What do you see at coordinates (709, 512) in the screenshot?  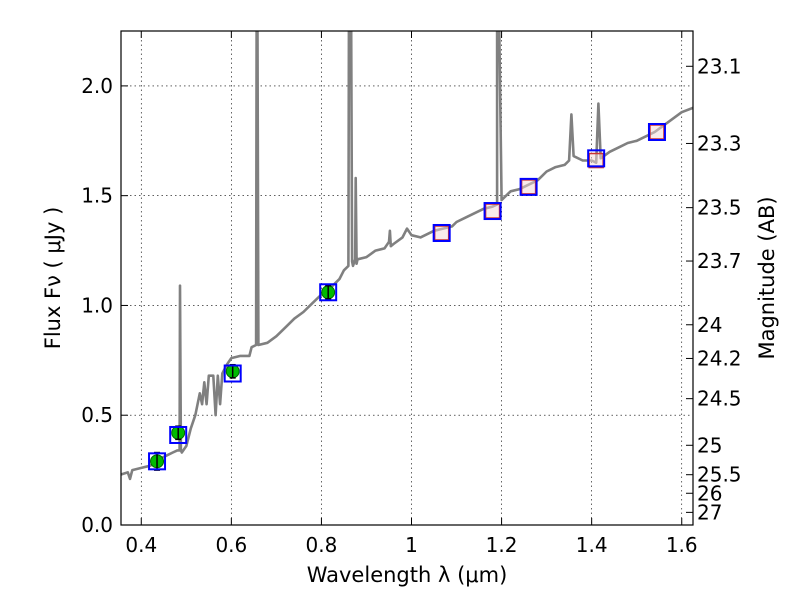 I see `mag-tick-label: 27` at bounding box center [709, 512].